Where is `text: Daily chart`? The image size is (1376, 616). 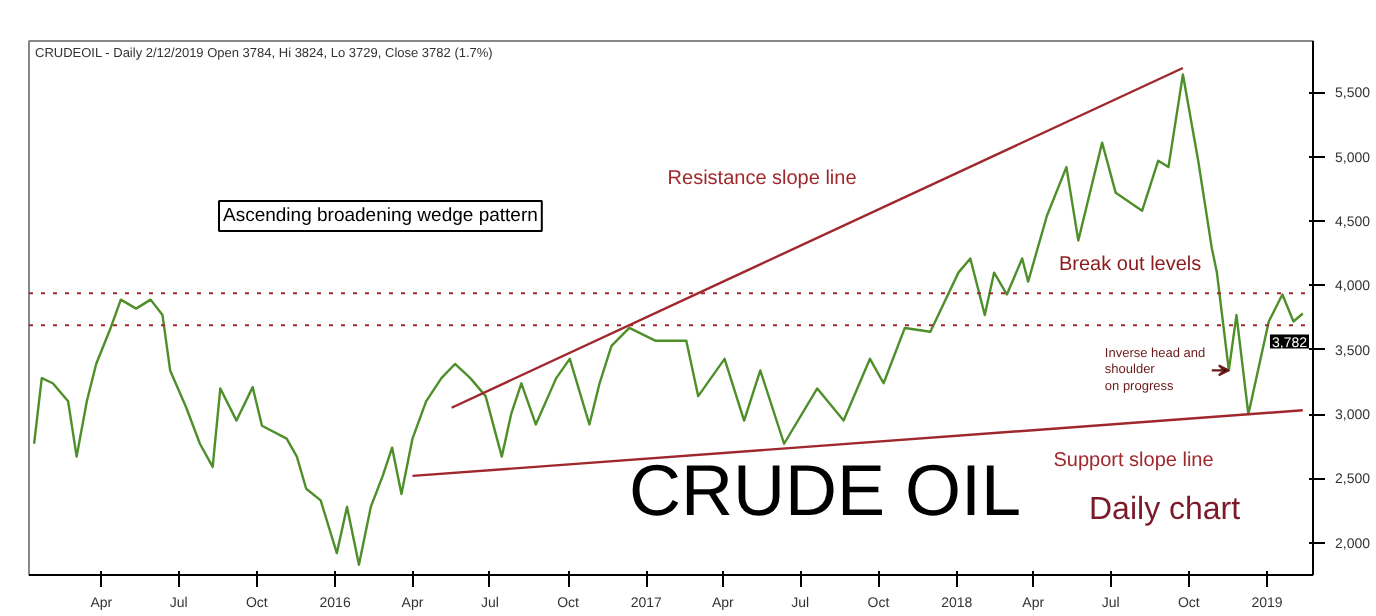
text: Daily chart is located at coordinates (1165, 510).